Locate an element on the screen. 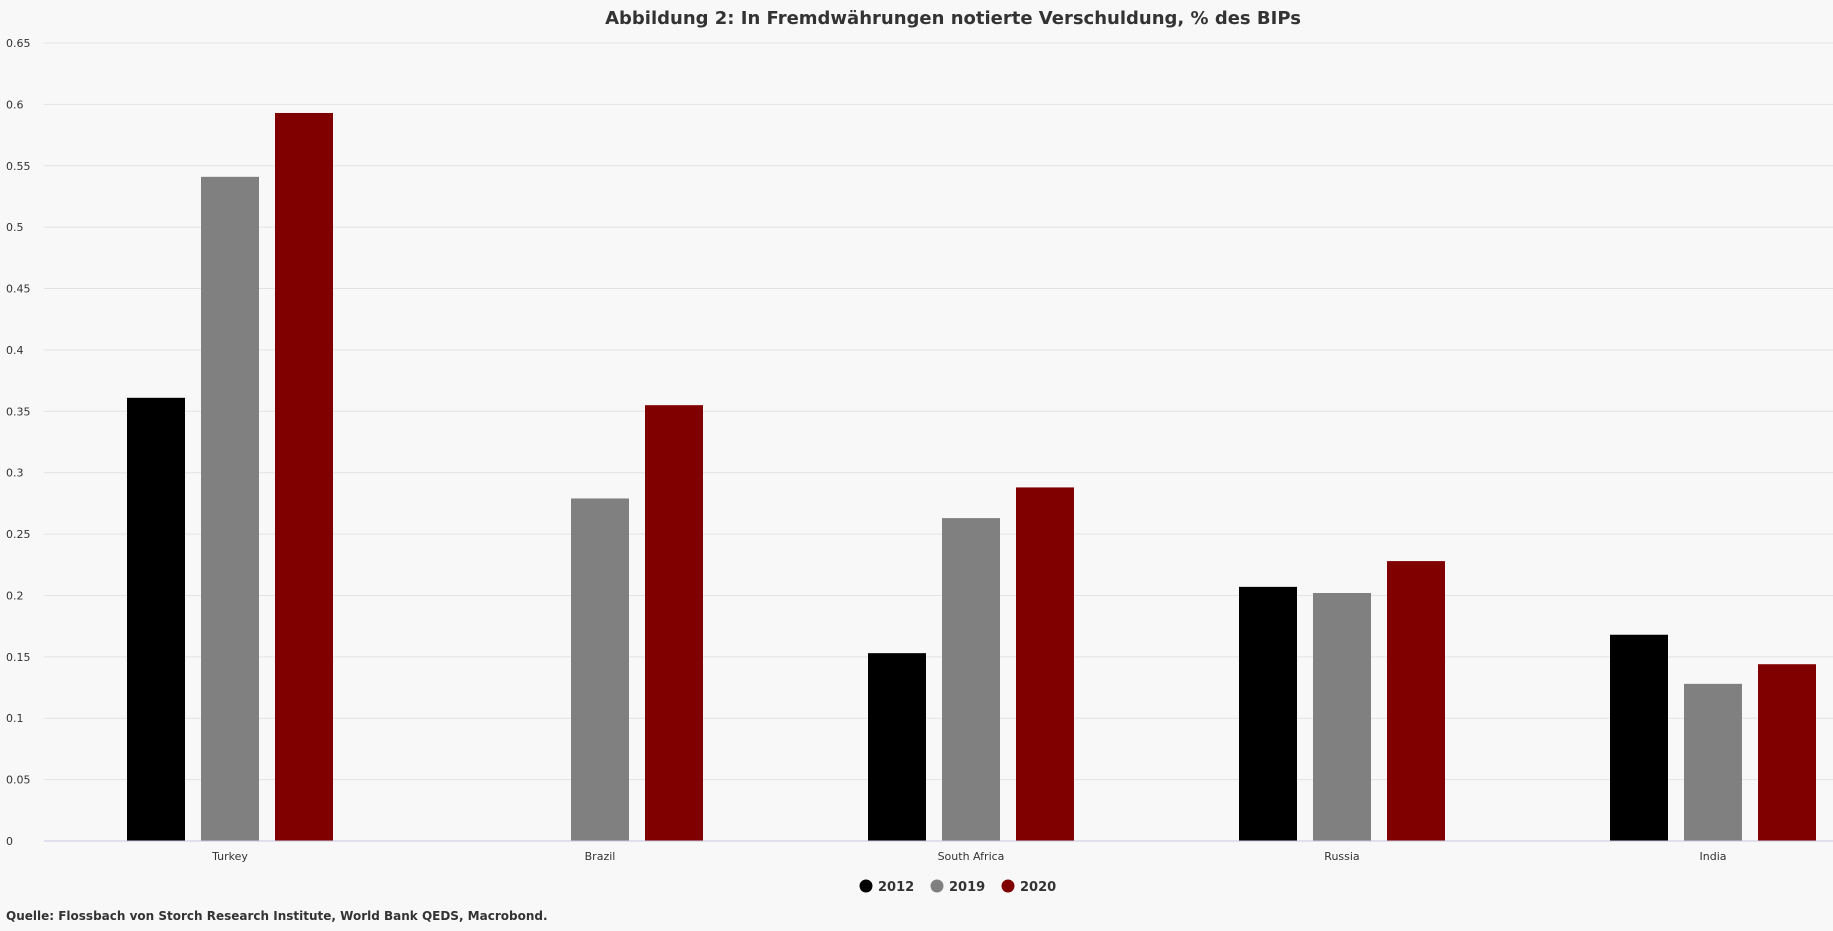 The height and width of the screenshot is (931, 1833). legend-label: 2019 is located at coordinates (967, 887).